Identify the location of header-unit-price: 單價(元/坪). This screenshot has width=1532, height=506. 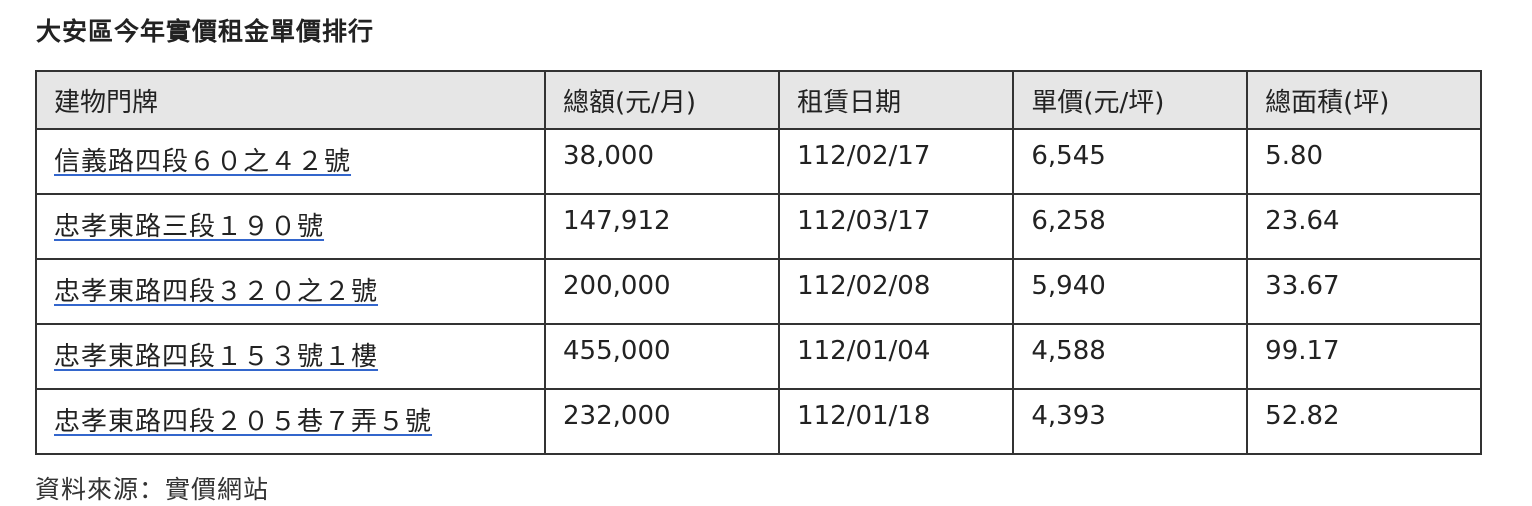
(1130, 100).